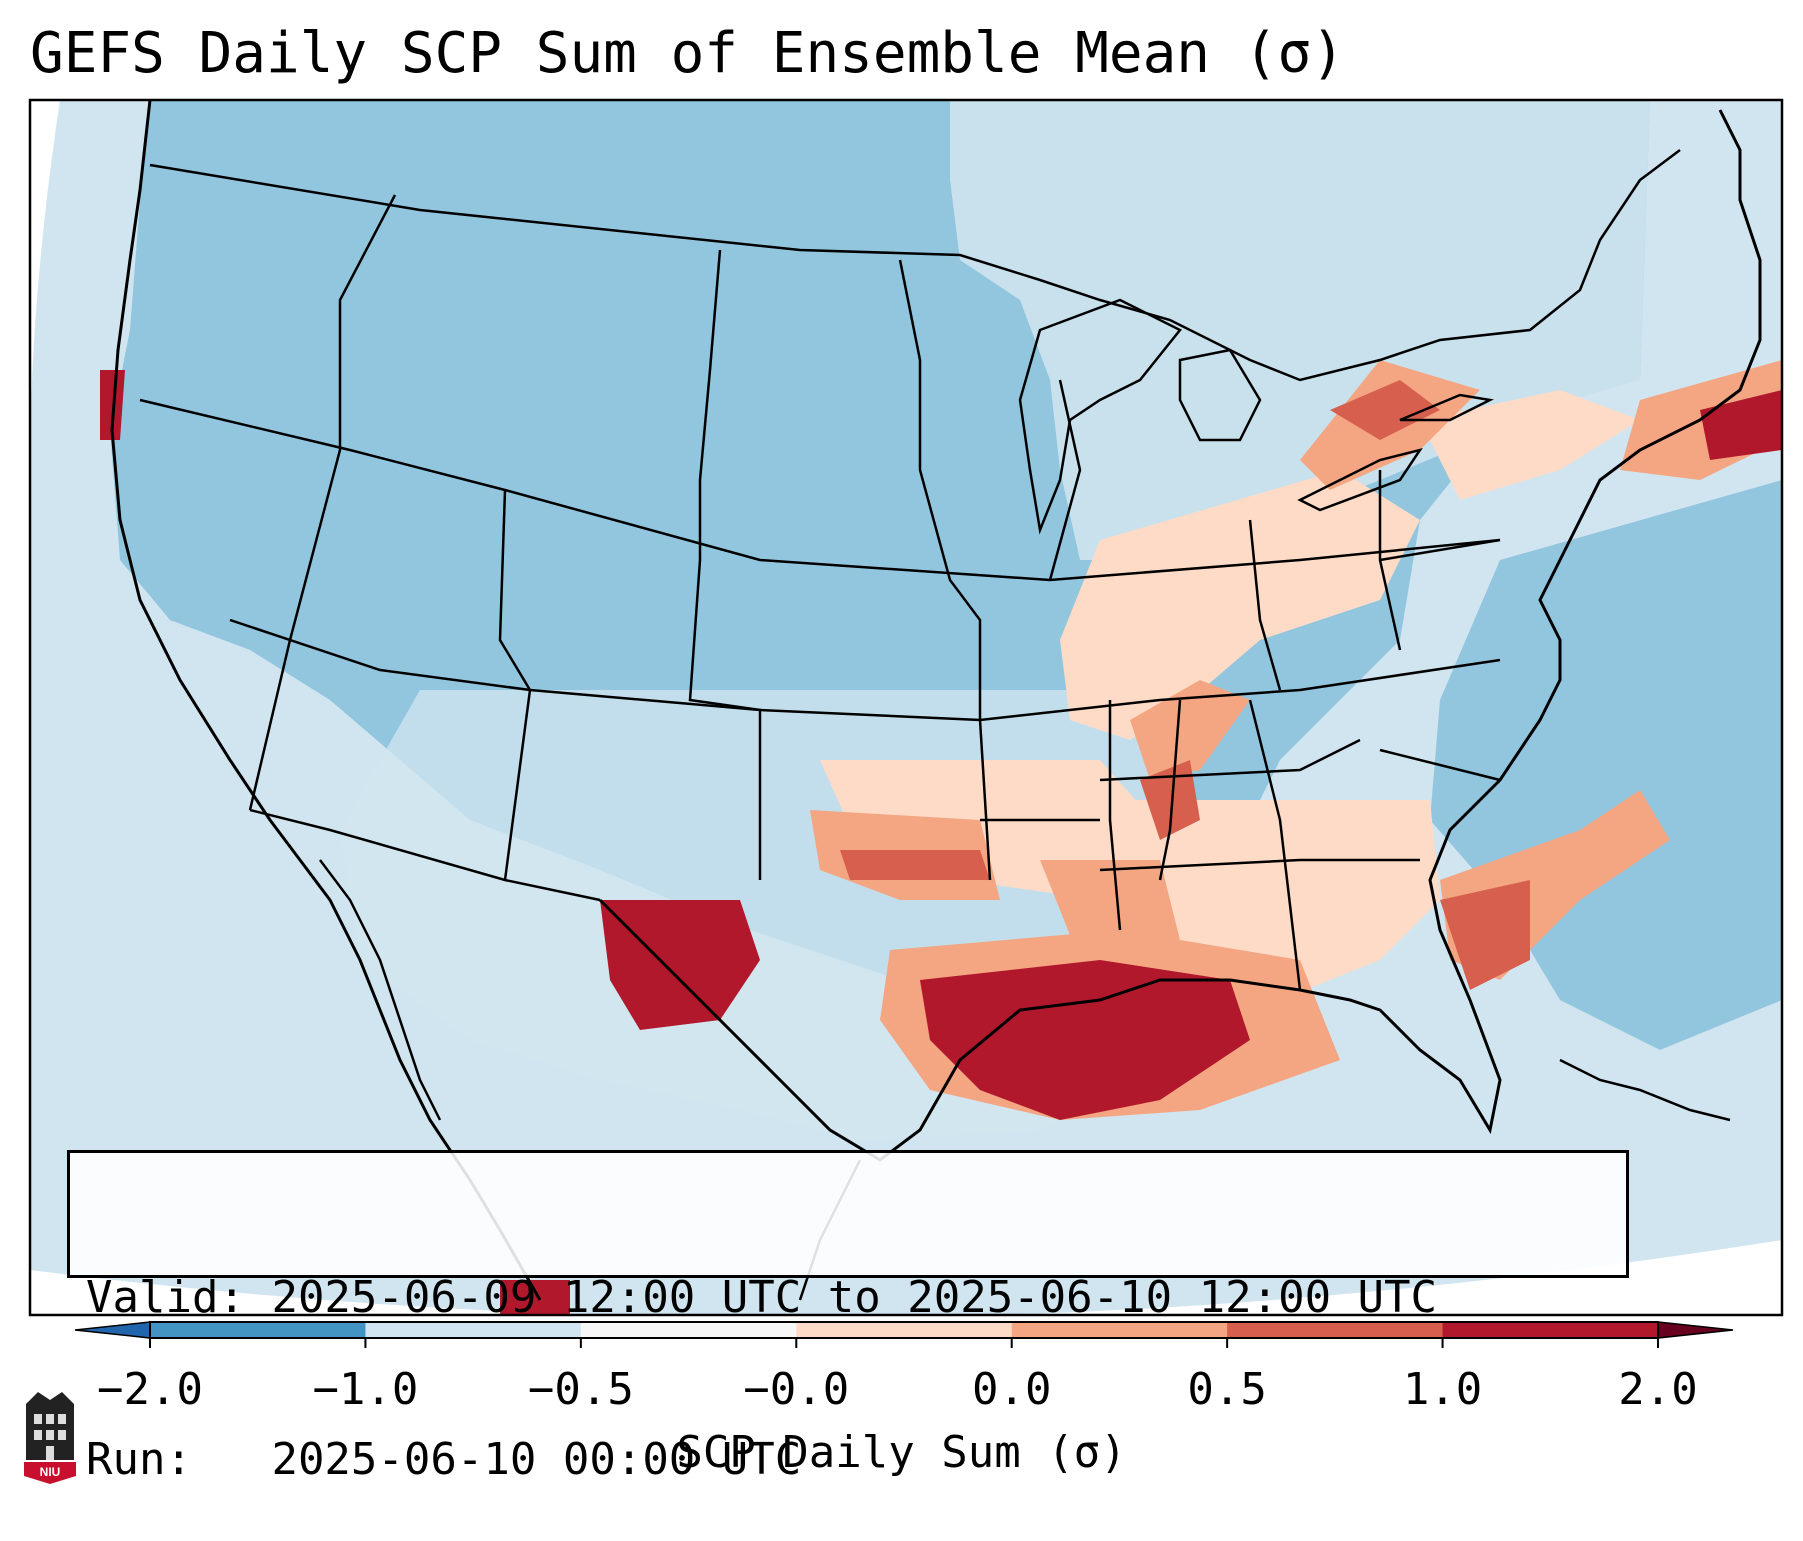 This screenshot has height=1541, width=1803. I want to click on field-east-light, so click(1300, 330).